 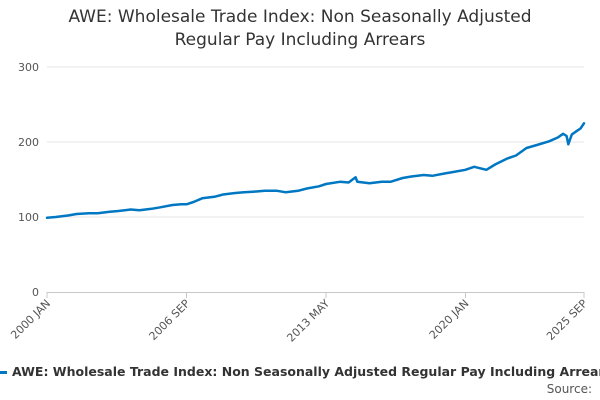 What do you see at coordinates (449, 319) in the screenshot?
I see `x-tick-label-3: 2020 JAN` at bounding box center [449, 319].